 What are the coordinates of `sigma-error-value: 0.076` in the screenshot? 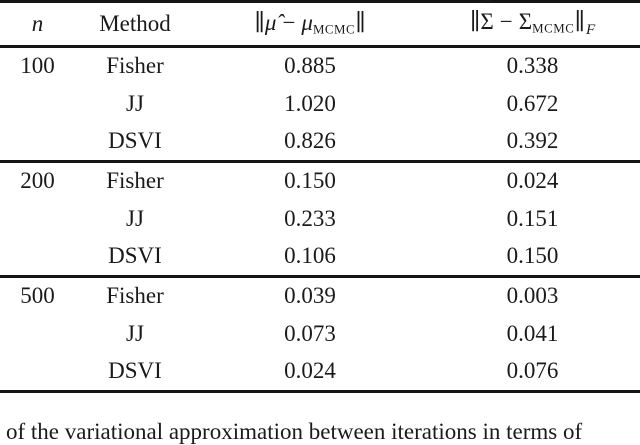 It's located at (532, 371).